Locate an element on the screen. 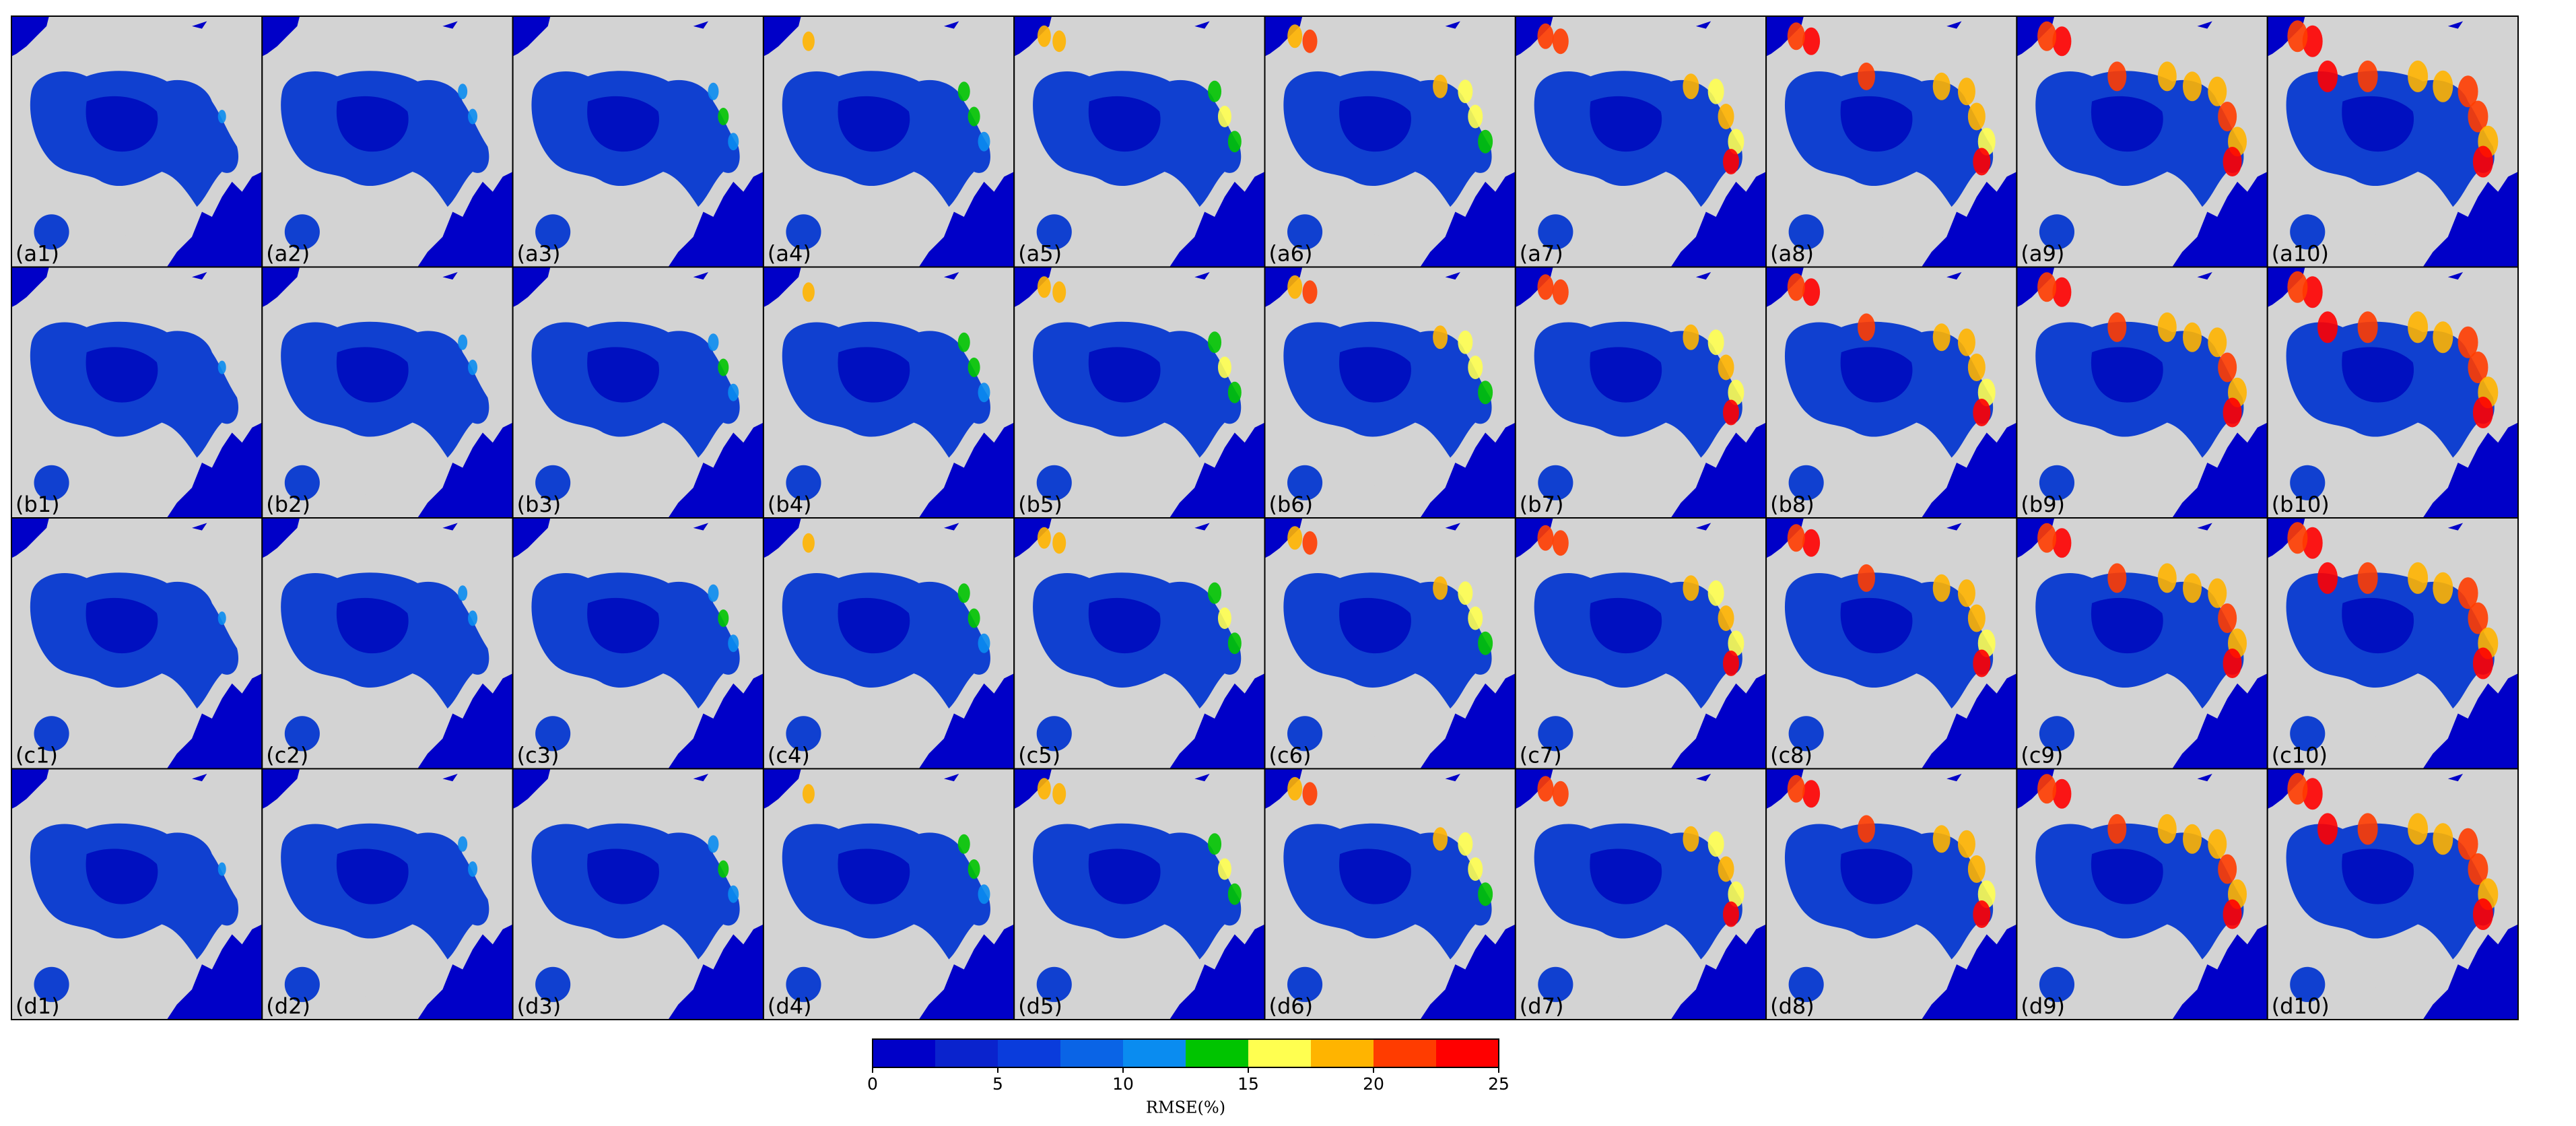 The height and width of the screenshot is (1126, 2576). panel-label: (b6) is located at coordinates (1291, 505).